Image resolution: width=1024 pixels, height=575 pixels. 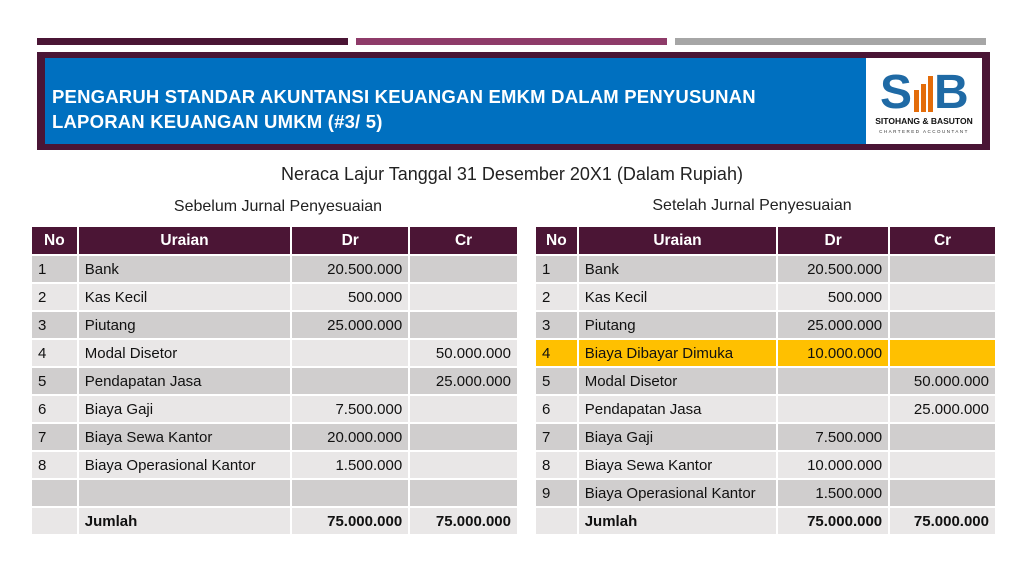 I want to click on cell-uraian: Bank, so click(x=184, y=269).